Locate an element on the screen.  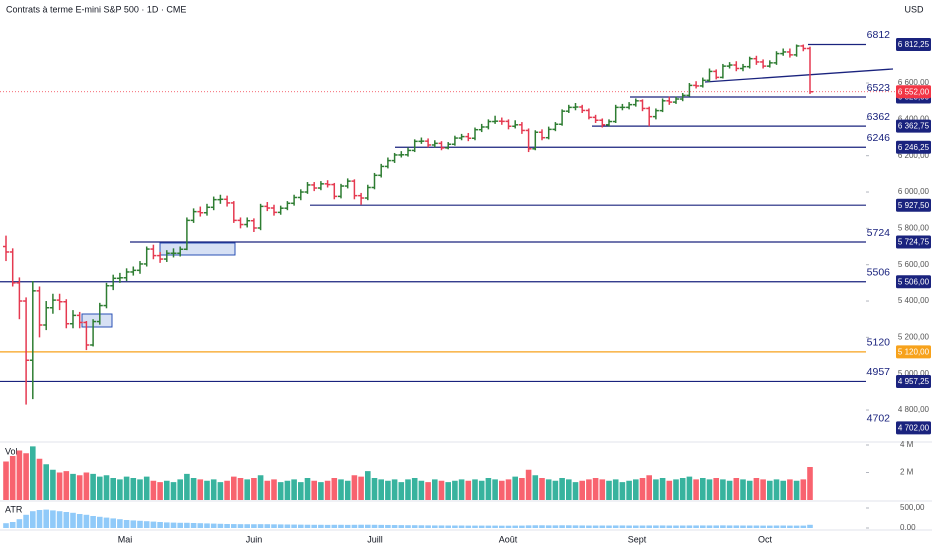
panel-label: ATR is located at coordinates (14, 509).